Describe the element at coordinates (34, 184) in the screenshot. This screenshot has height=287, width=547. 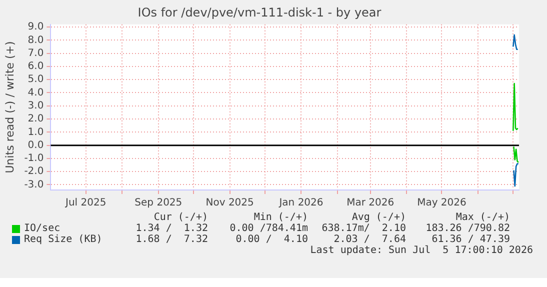
I see `y-tick-label: -3.0` at that location.